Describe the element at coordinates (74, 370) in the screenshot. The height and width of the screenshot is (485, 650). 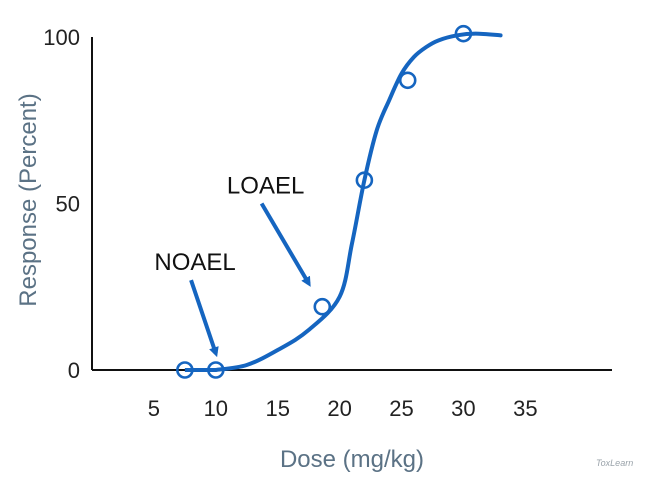
I see `y-tick-label: 0` at that location.